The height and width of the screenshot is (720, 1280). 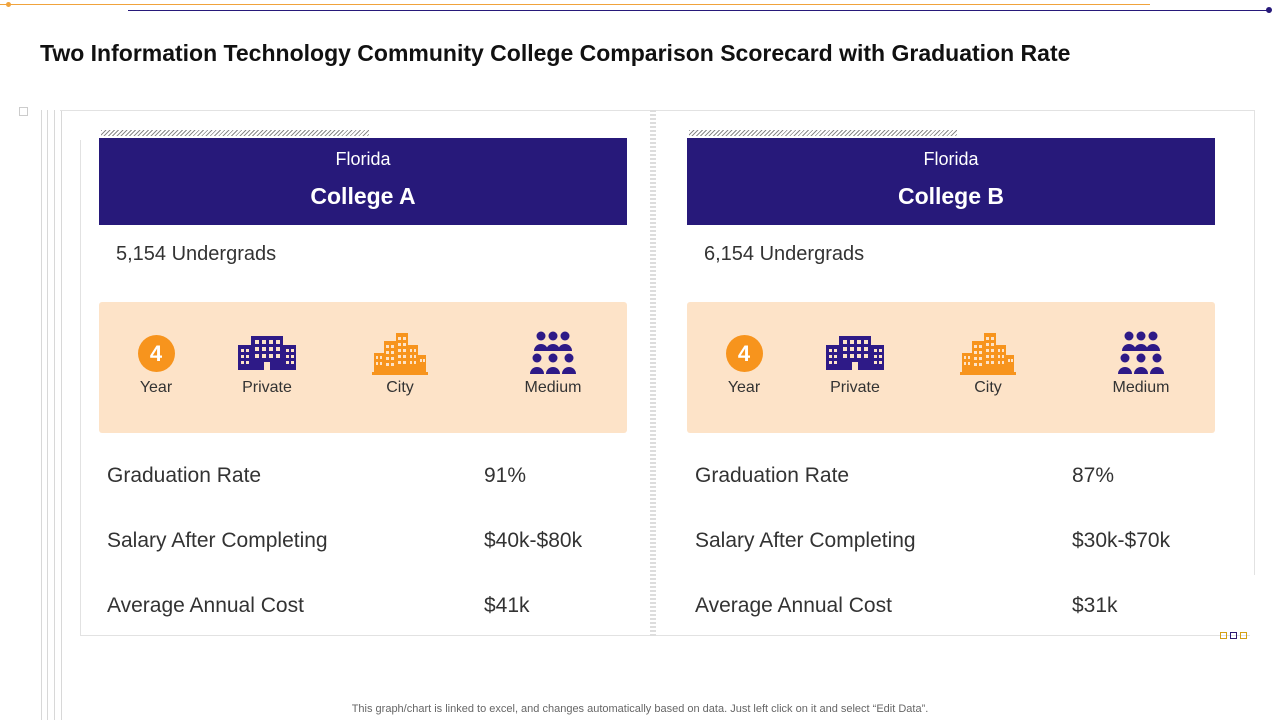 What do you see at coordinates (665, 635) in the screenshot?
I see `frame-bottom` at bounding box center [665, 635].